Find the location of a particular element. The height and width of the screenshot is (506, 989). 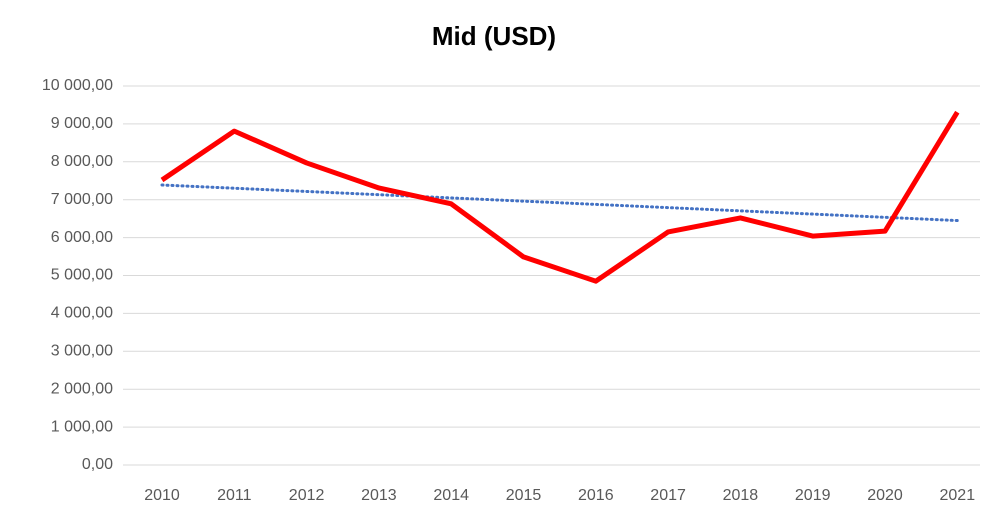

y-tick-label: 3 000,00 is located at coordinates (82, 351).